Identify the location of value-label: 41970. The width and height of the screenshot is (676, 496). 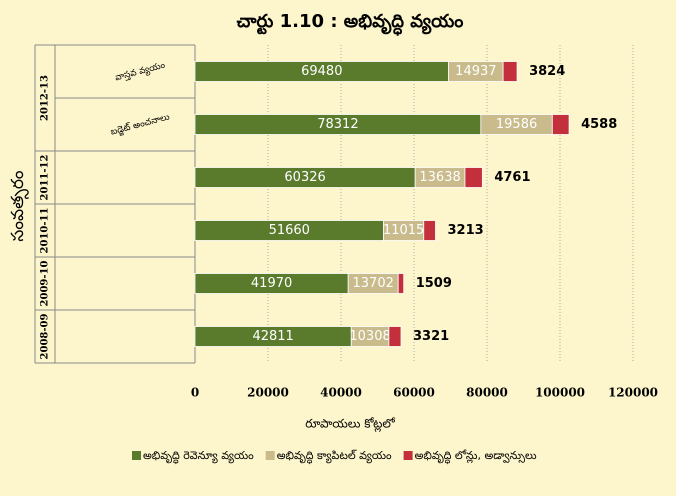
(271, 283).